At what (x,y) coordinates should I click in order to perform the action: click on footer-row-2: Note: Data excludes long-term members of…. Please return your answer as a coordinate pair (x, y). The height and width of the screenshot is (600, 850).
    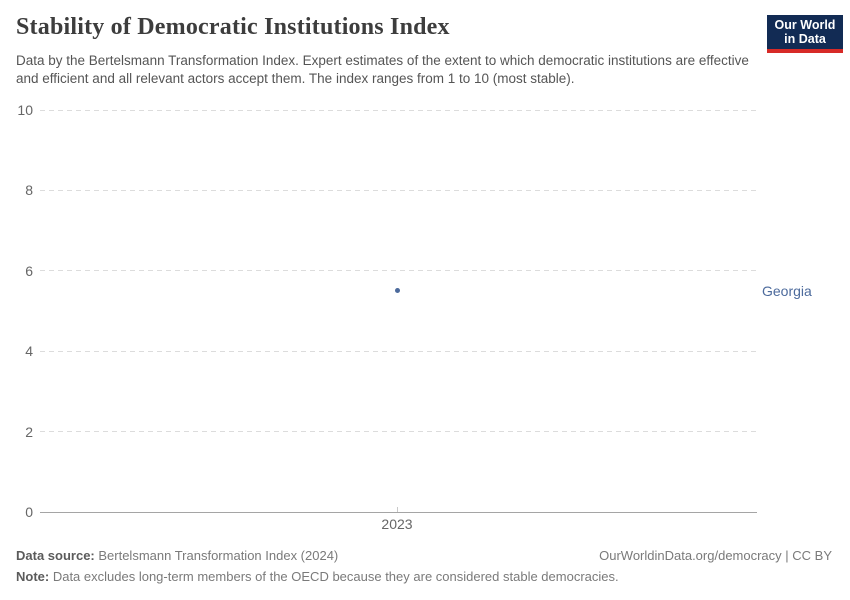
    Looking at the image, I should click on (424, 577).